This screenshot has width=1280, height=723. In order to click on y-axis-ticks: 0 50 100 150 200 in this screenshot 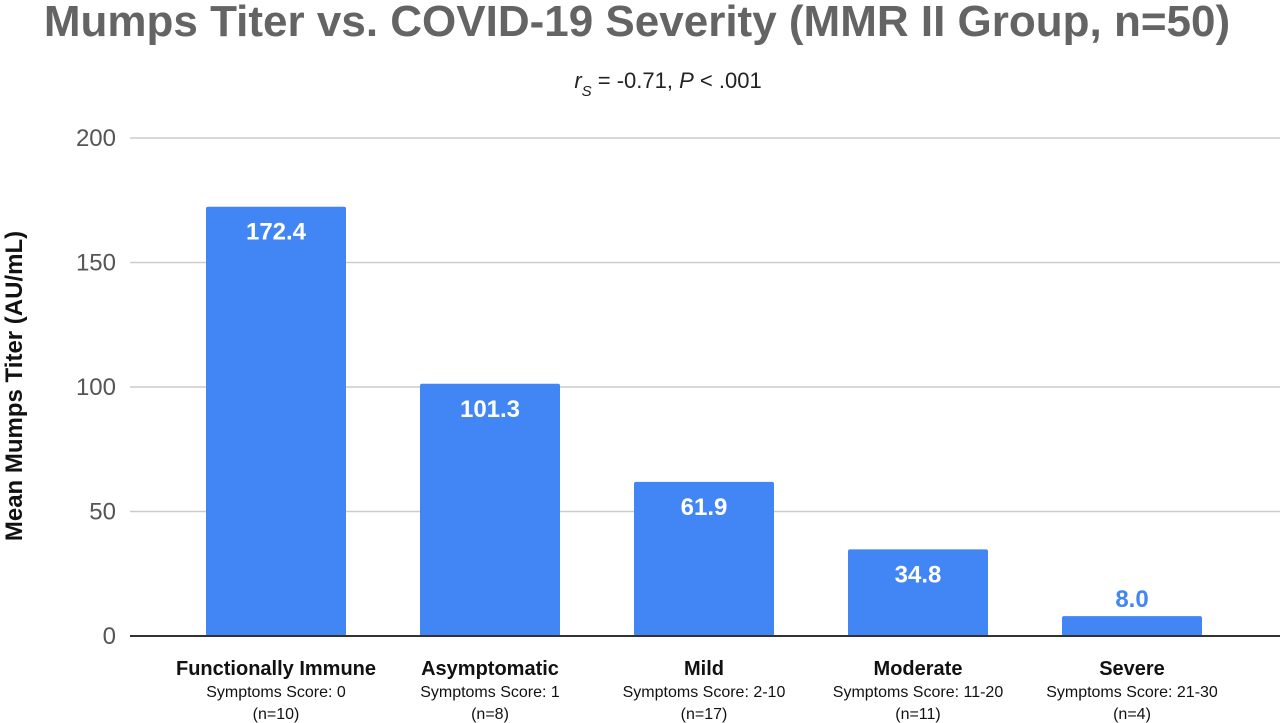, I will do `click(96, 387)`.